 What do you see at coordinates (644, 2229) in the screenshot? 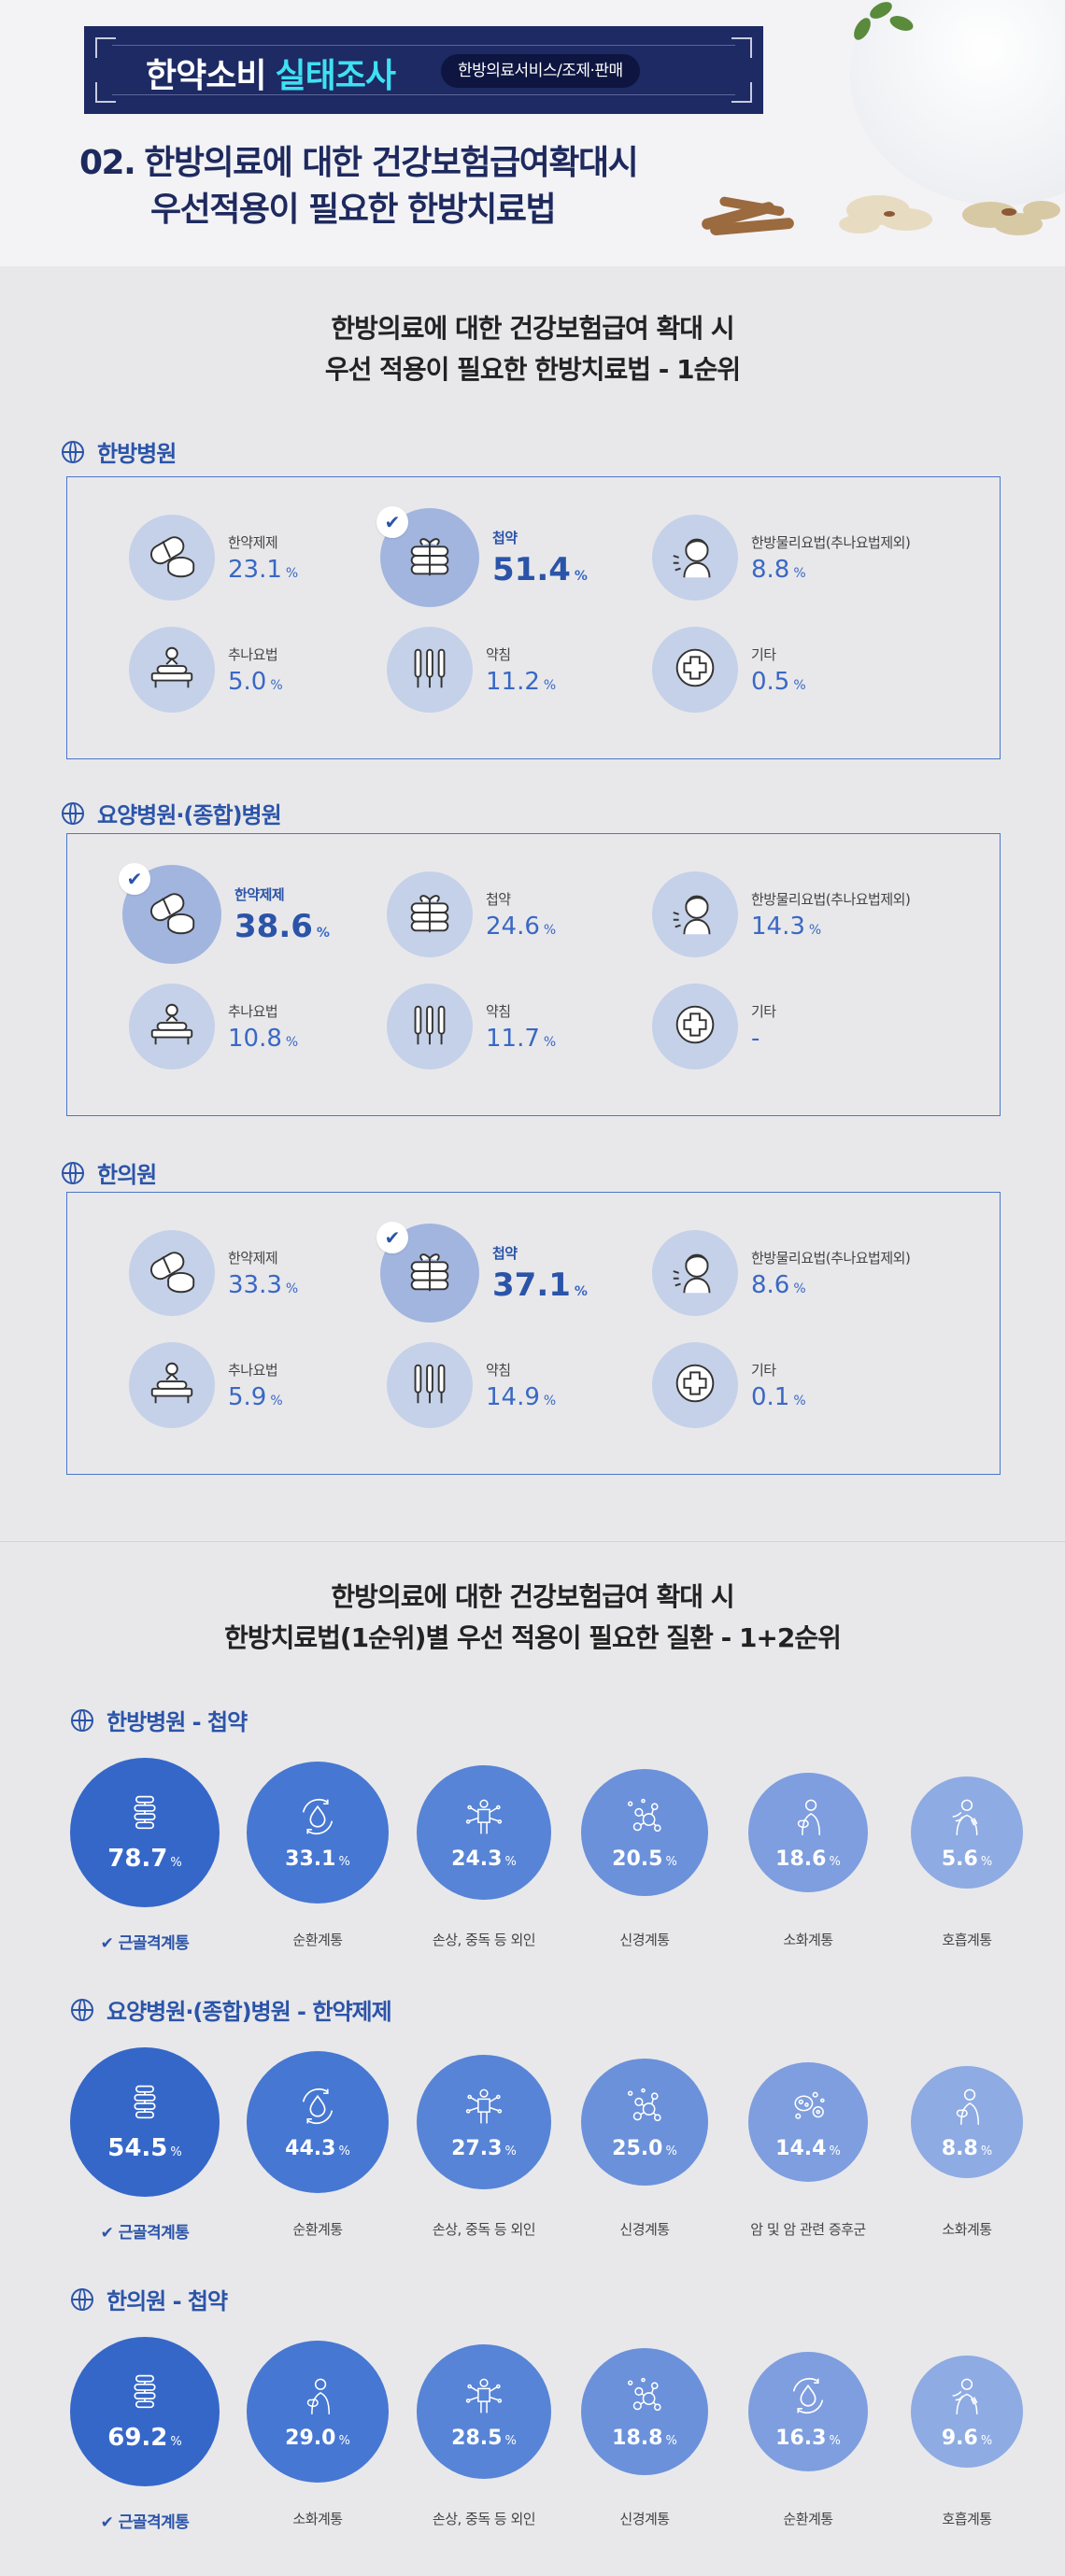
I see `disease-label: 신경계통` at bounding box center [644, 2229].